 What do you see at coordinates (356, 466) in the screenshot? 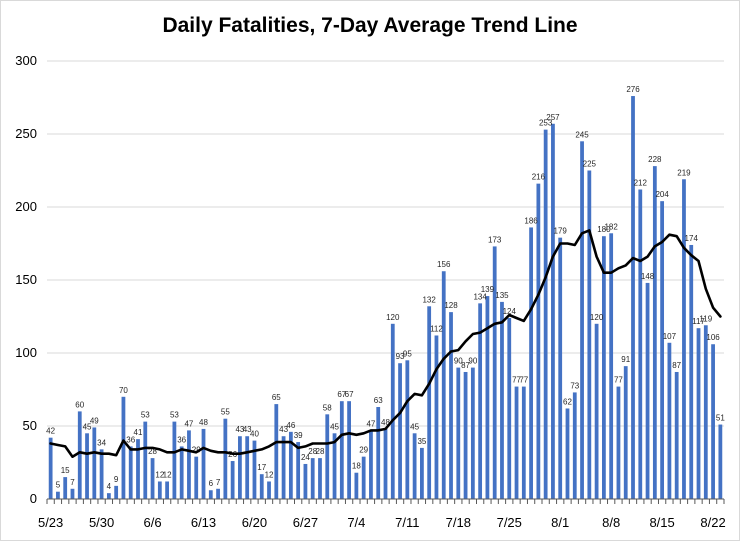
I see `data-label: 18` at bounding box center [356, 466].